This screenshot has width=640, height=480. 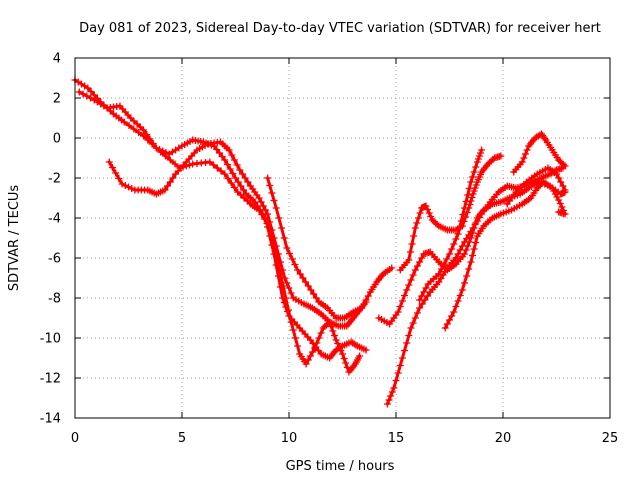 I want to click on series-trace-j, so click(x=539, y=153).